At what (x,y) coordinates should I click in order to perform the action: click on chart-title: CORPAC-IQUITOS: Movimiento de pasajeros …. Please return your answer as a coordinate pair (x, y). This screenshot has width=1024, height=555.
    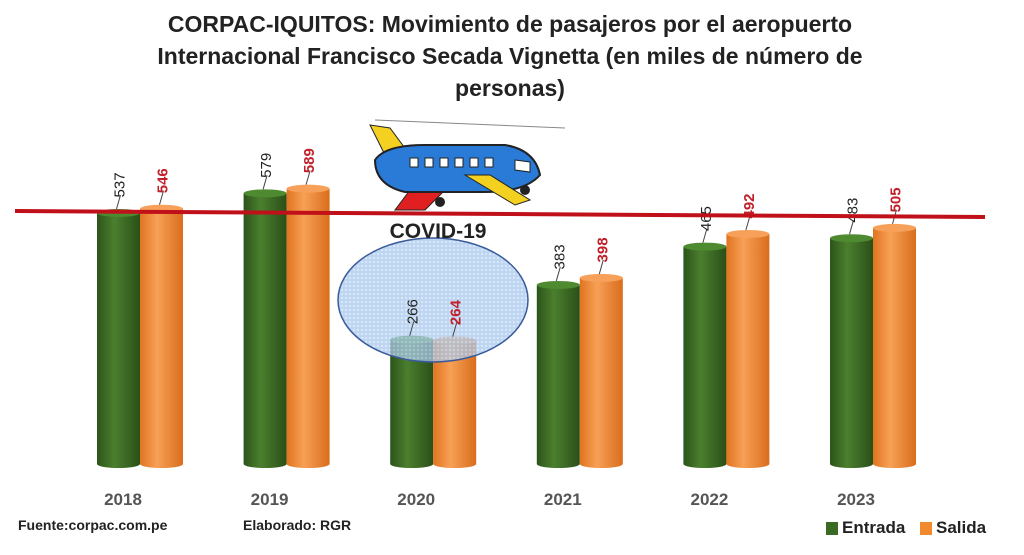
    Looking at the image, I should click on (510, 56).